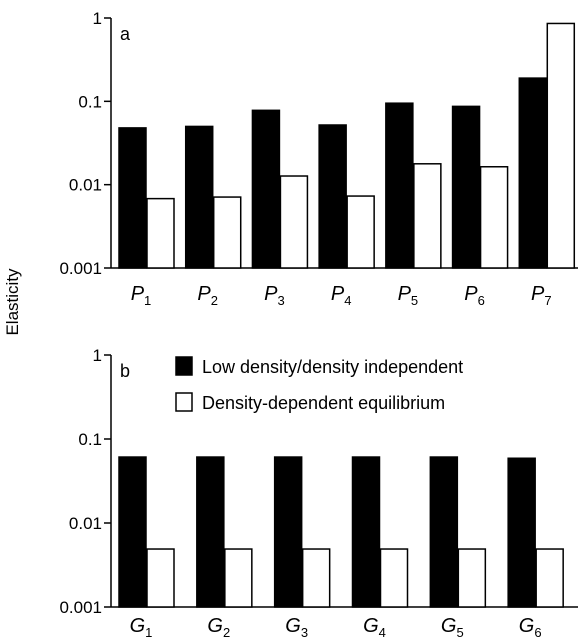  I want to click on category-label: G1, so click(141, 626).